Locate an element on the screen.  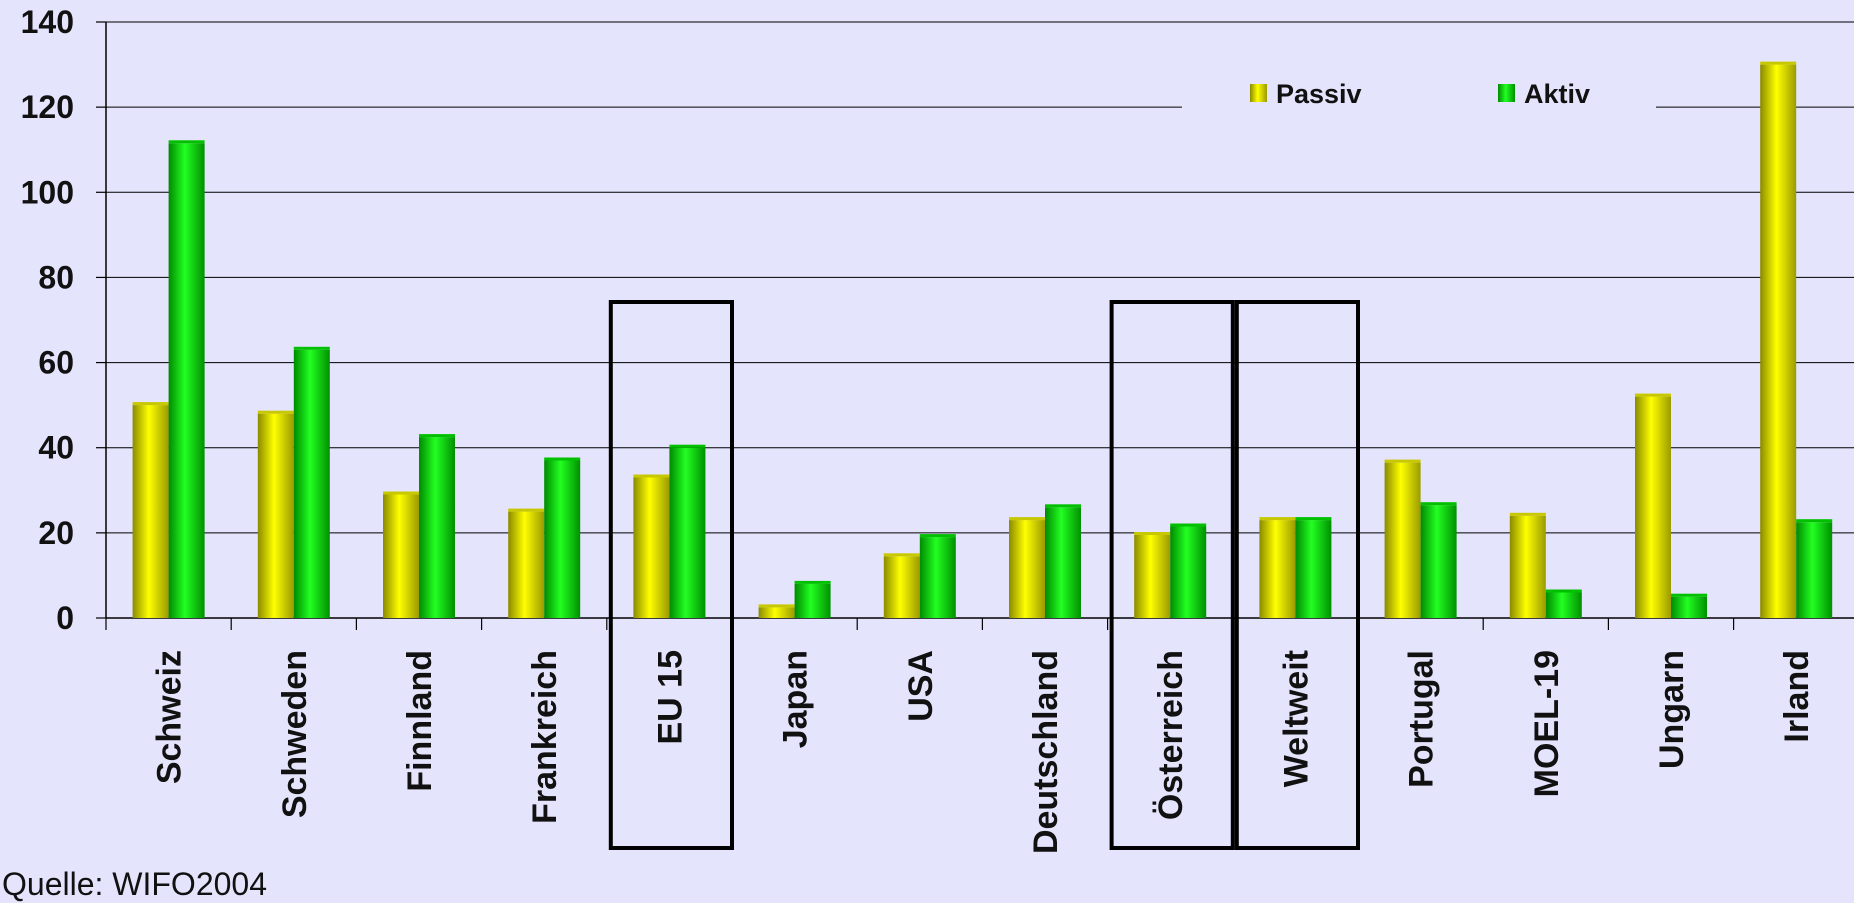
y-tick-label: 60 is located at coordinates (56, 363).